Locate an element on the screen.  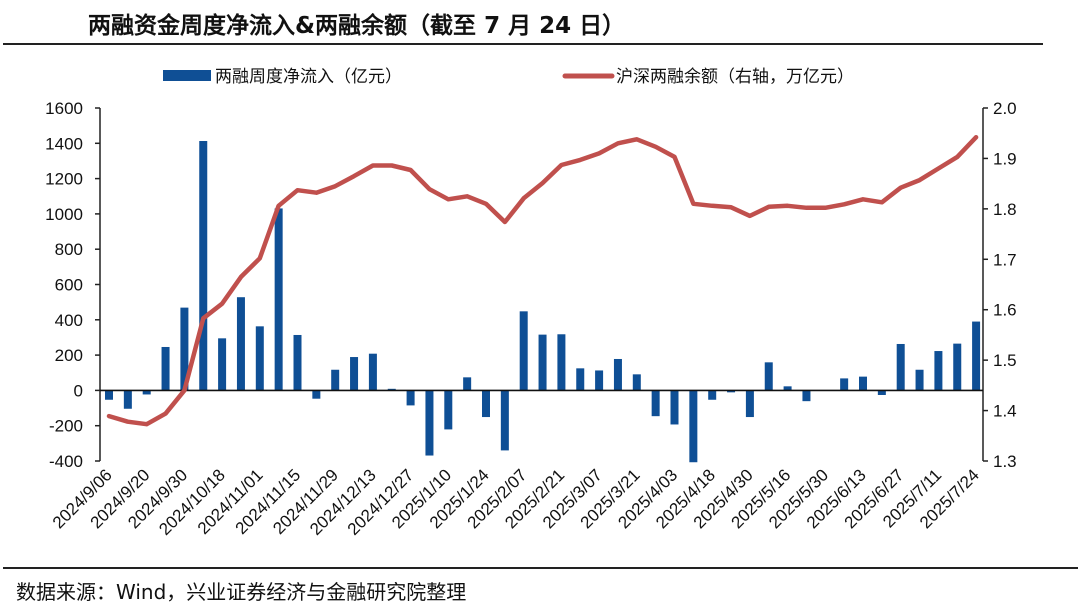
right-axis-tick-label: 2.0 is located at coordinates (1005, 108).